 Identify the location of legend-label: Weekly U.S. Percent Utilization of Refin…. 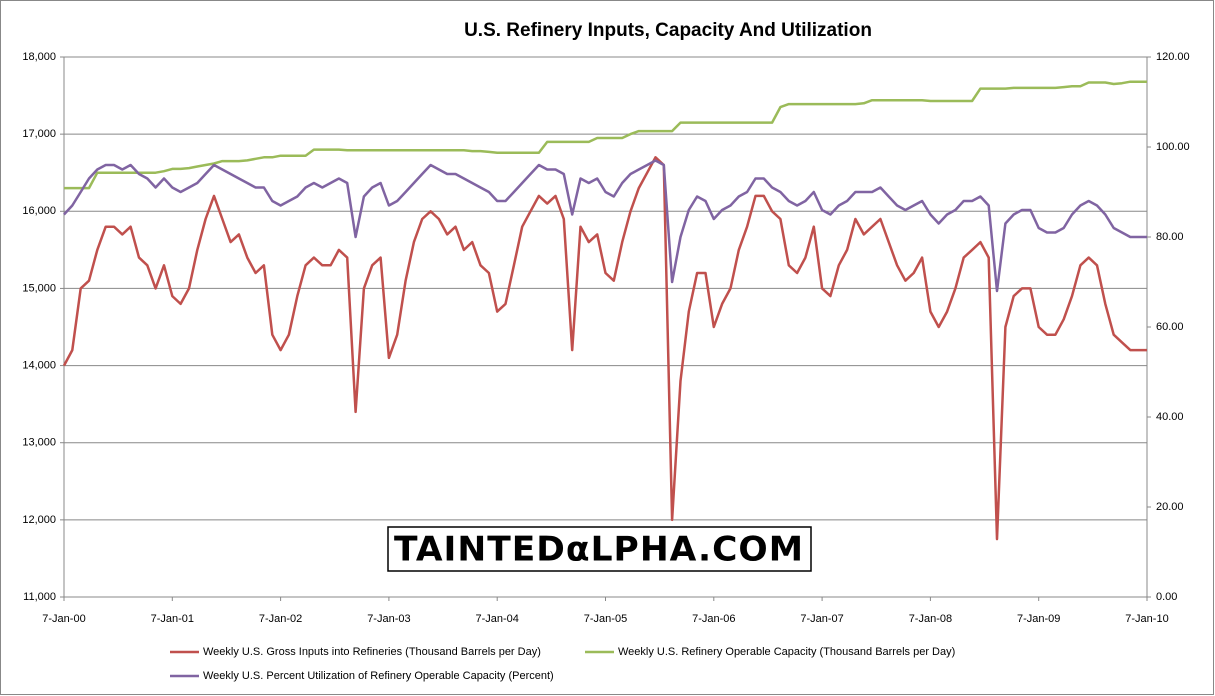
(378, 676).